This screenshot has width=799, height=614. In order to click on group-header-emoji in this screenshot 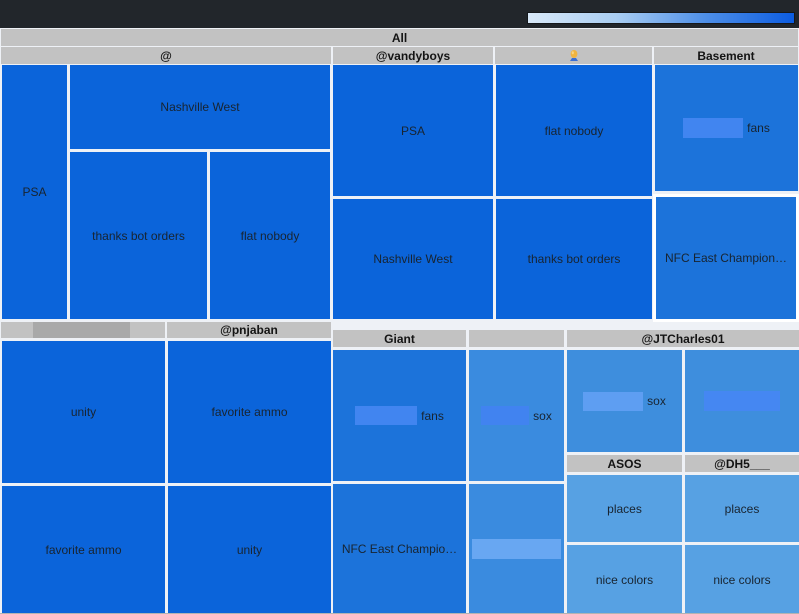, I will do `click(573, 55)`.